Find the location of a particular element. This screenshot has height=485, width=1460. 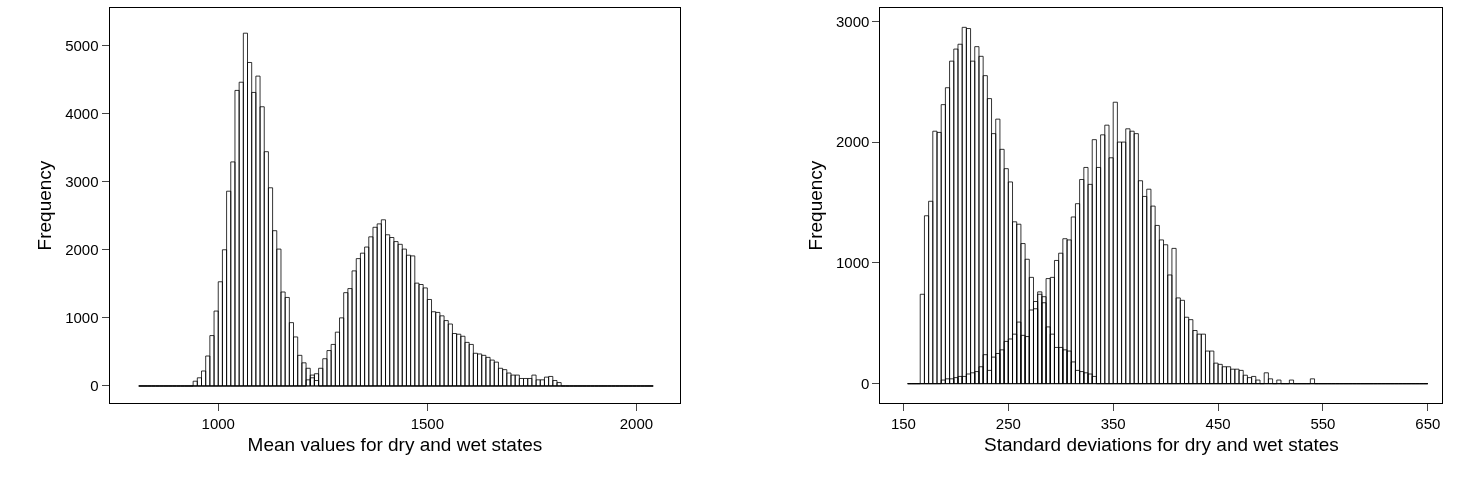

y-tick-label: 5000 is located at coordinates (82, 45).